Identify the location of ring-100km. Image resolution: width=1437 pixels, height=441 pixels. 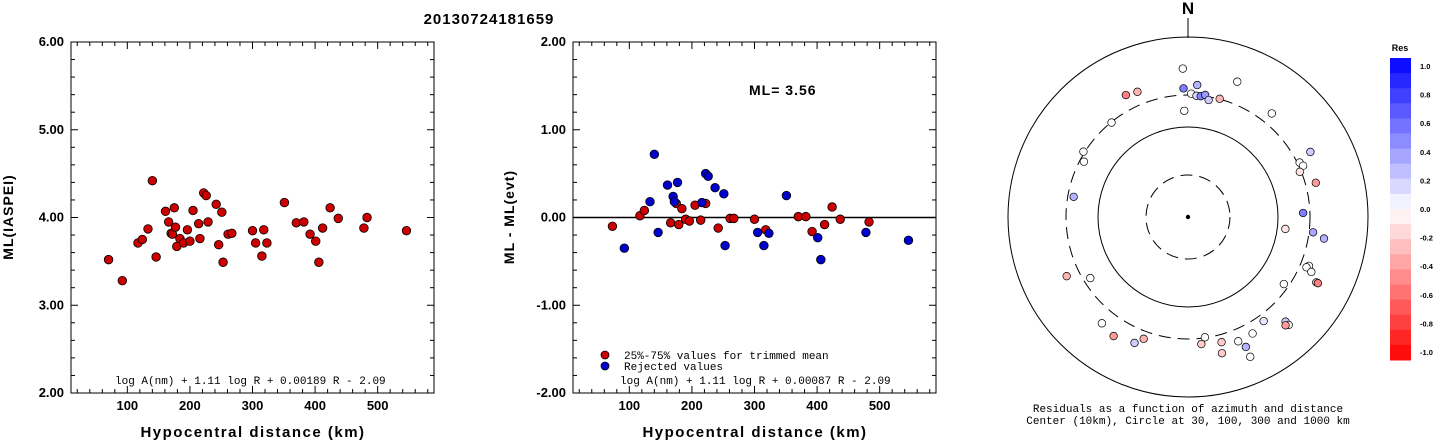
(1188, 217).